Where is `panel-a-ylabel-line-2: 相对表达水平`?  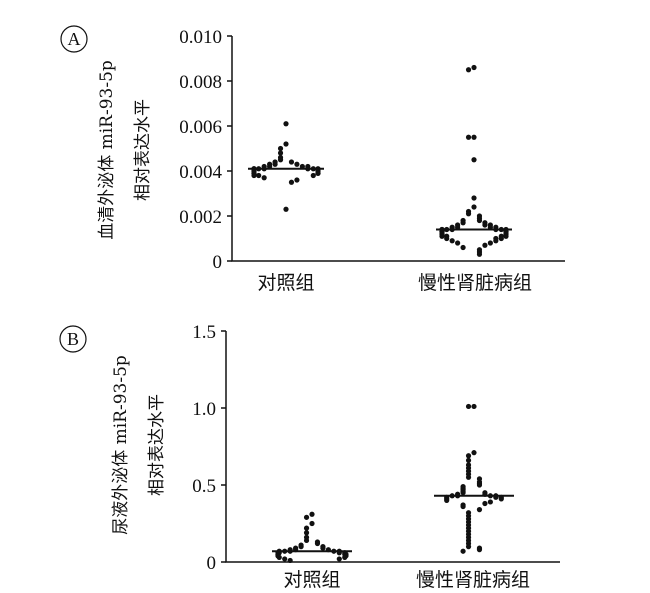
panel-a-ylabel-line-2: 相对表达水平 is located at coordinates (143, 150).